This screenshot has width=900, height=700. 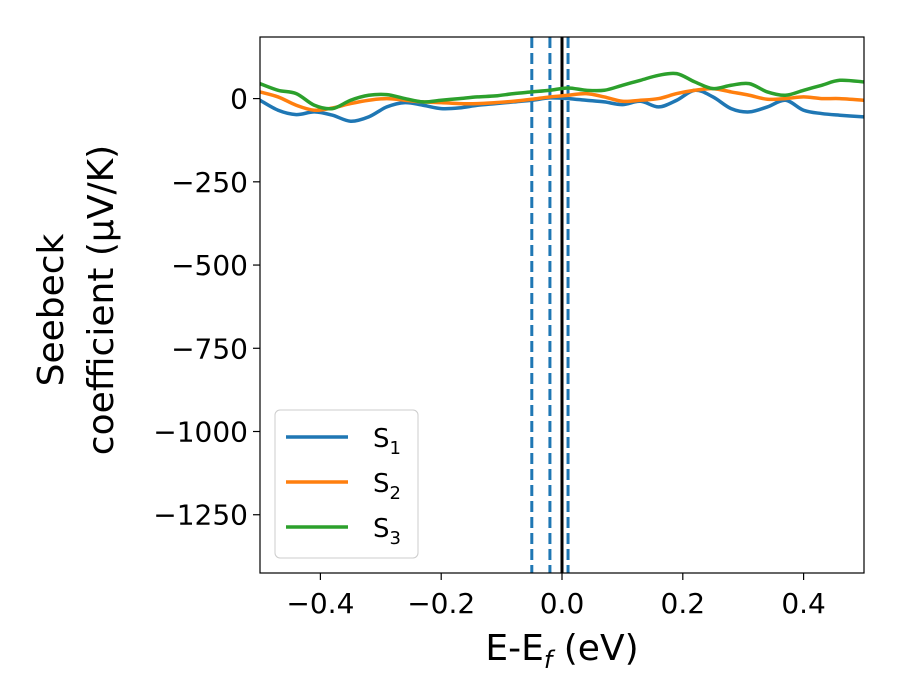 What do you see at coordinates (206, 307) in the screenshot?
I see `y-axis: 0 −250 −500 −750 −1000 −1250` at bounding box center [206, 307].